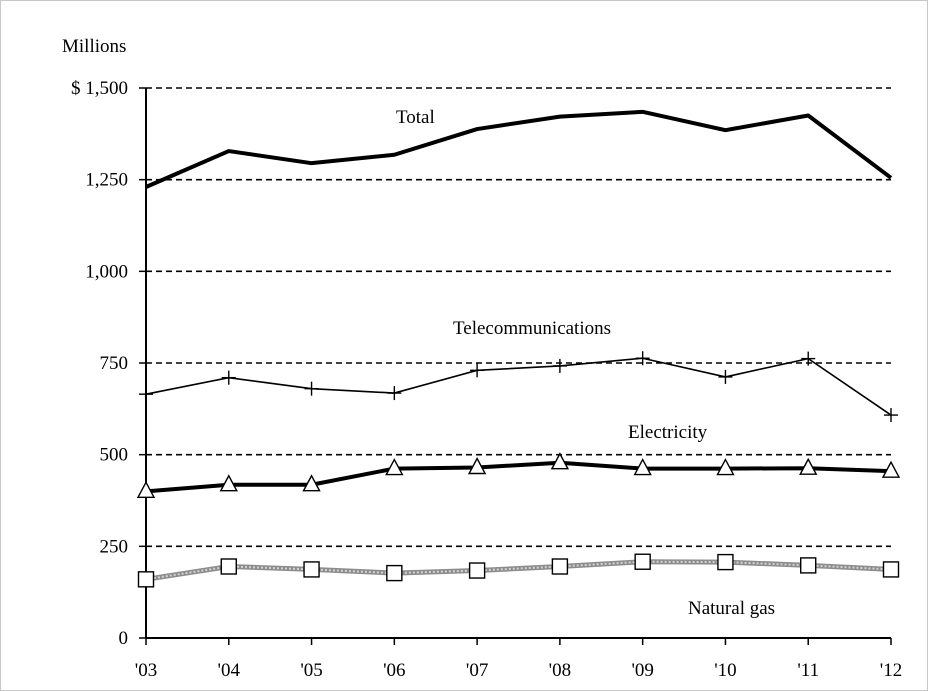  I want to click on series-label: Electricity, so click(668, 432).